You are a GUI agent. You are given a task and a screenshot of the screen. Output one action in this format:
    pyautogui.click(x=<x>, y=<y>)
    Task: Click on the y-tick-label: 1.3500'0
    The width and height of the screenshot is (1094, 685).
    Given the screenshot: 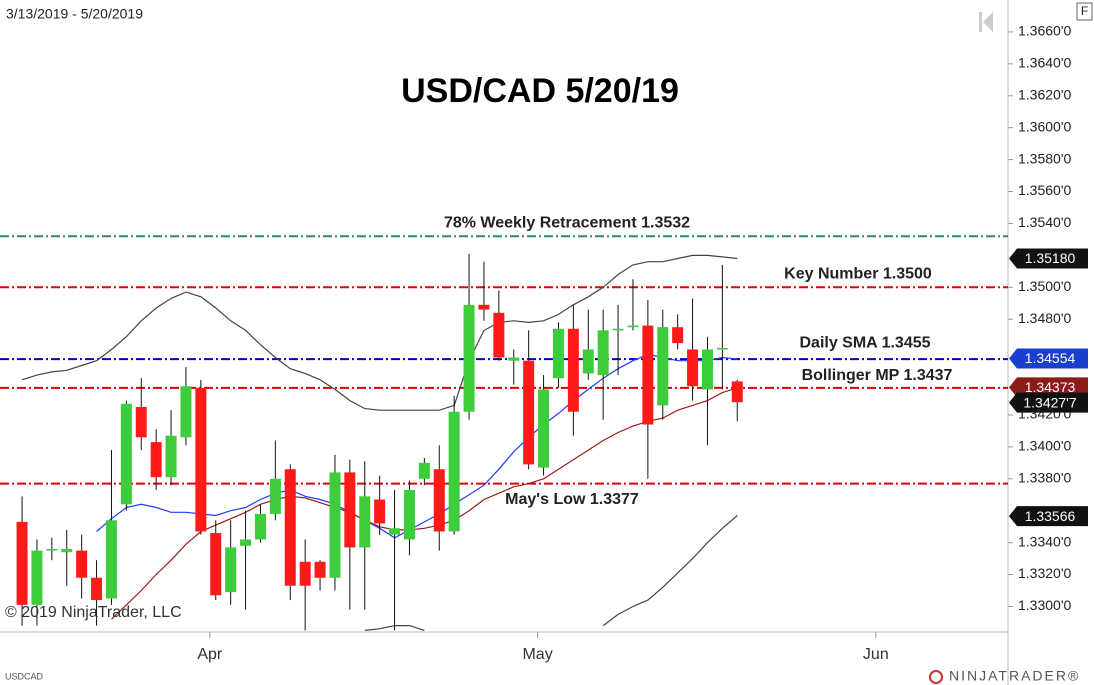 What is the action you would take?
    pyautogui.click(x=1044, y=286)
    